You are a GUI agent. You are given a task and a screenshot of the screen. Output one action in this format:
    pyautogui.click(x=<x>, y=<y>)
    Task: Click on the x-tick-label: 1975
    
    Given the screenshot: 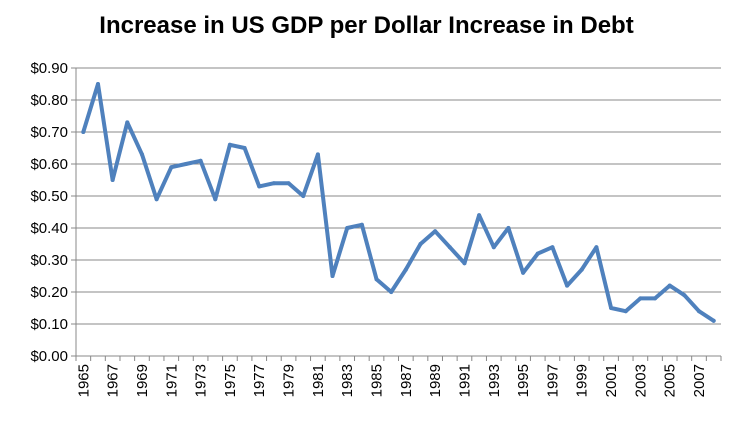 What is the action you would take?
    pyautogui.click(x=230, y=380)
    